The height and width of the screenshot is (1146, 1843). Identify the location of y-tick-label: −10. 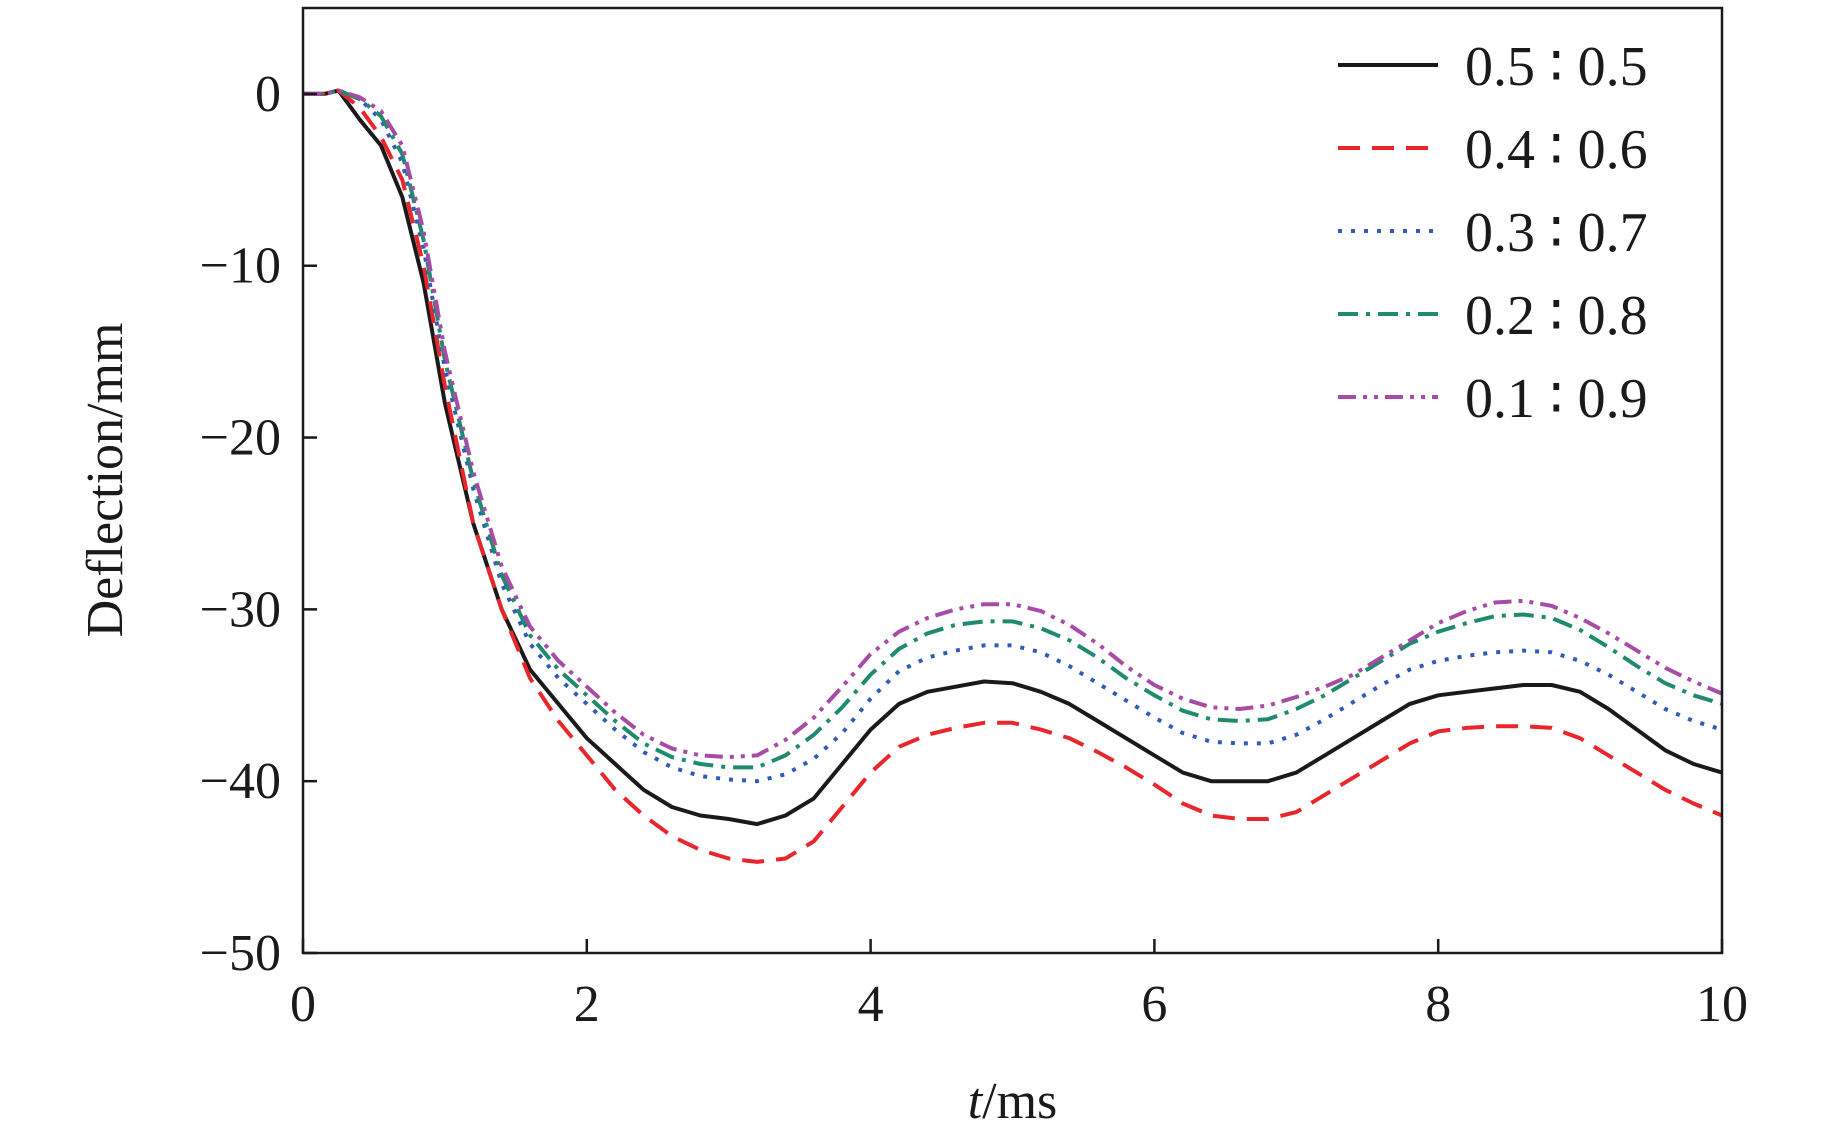
(240, 266).